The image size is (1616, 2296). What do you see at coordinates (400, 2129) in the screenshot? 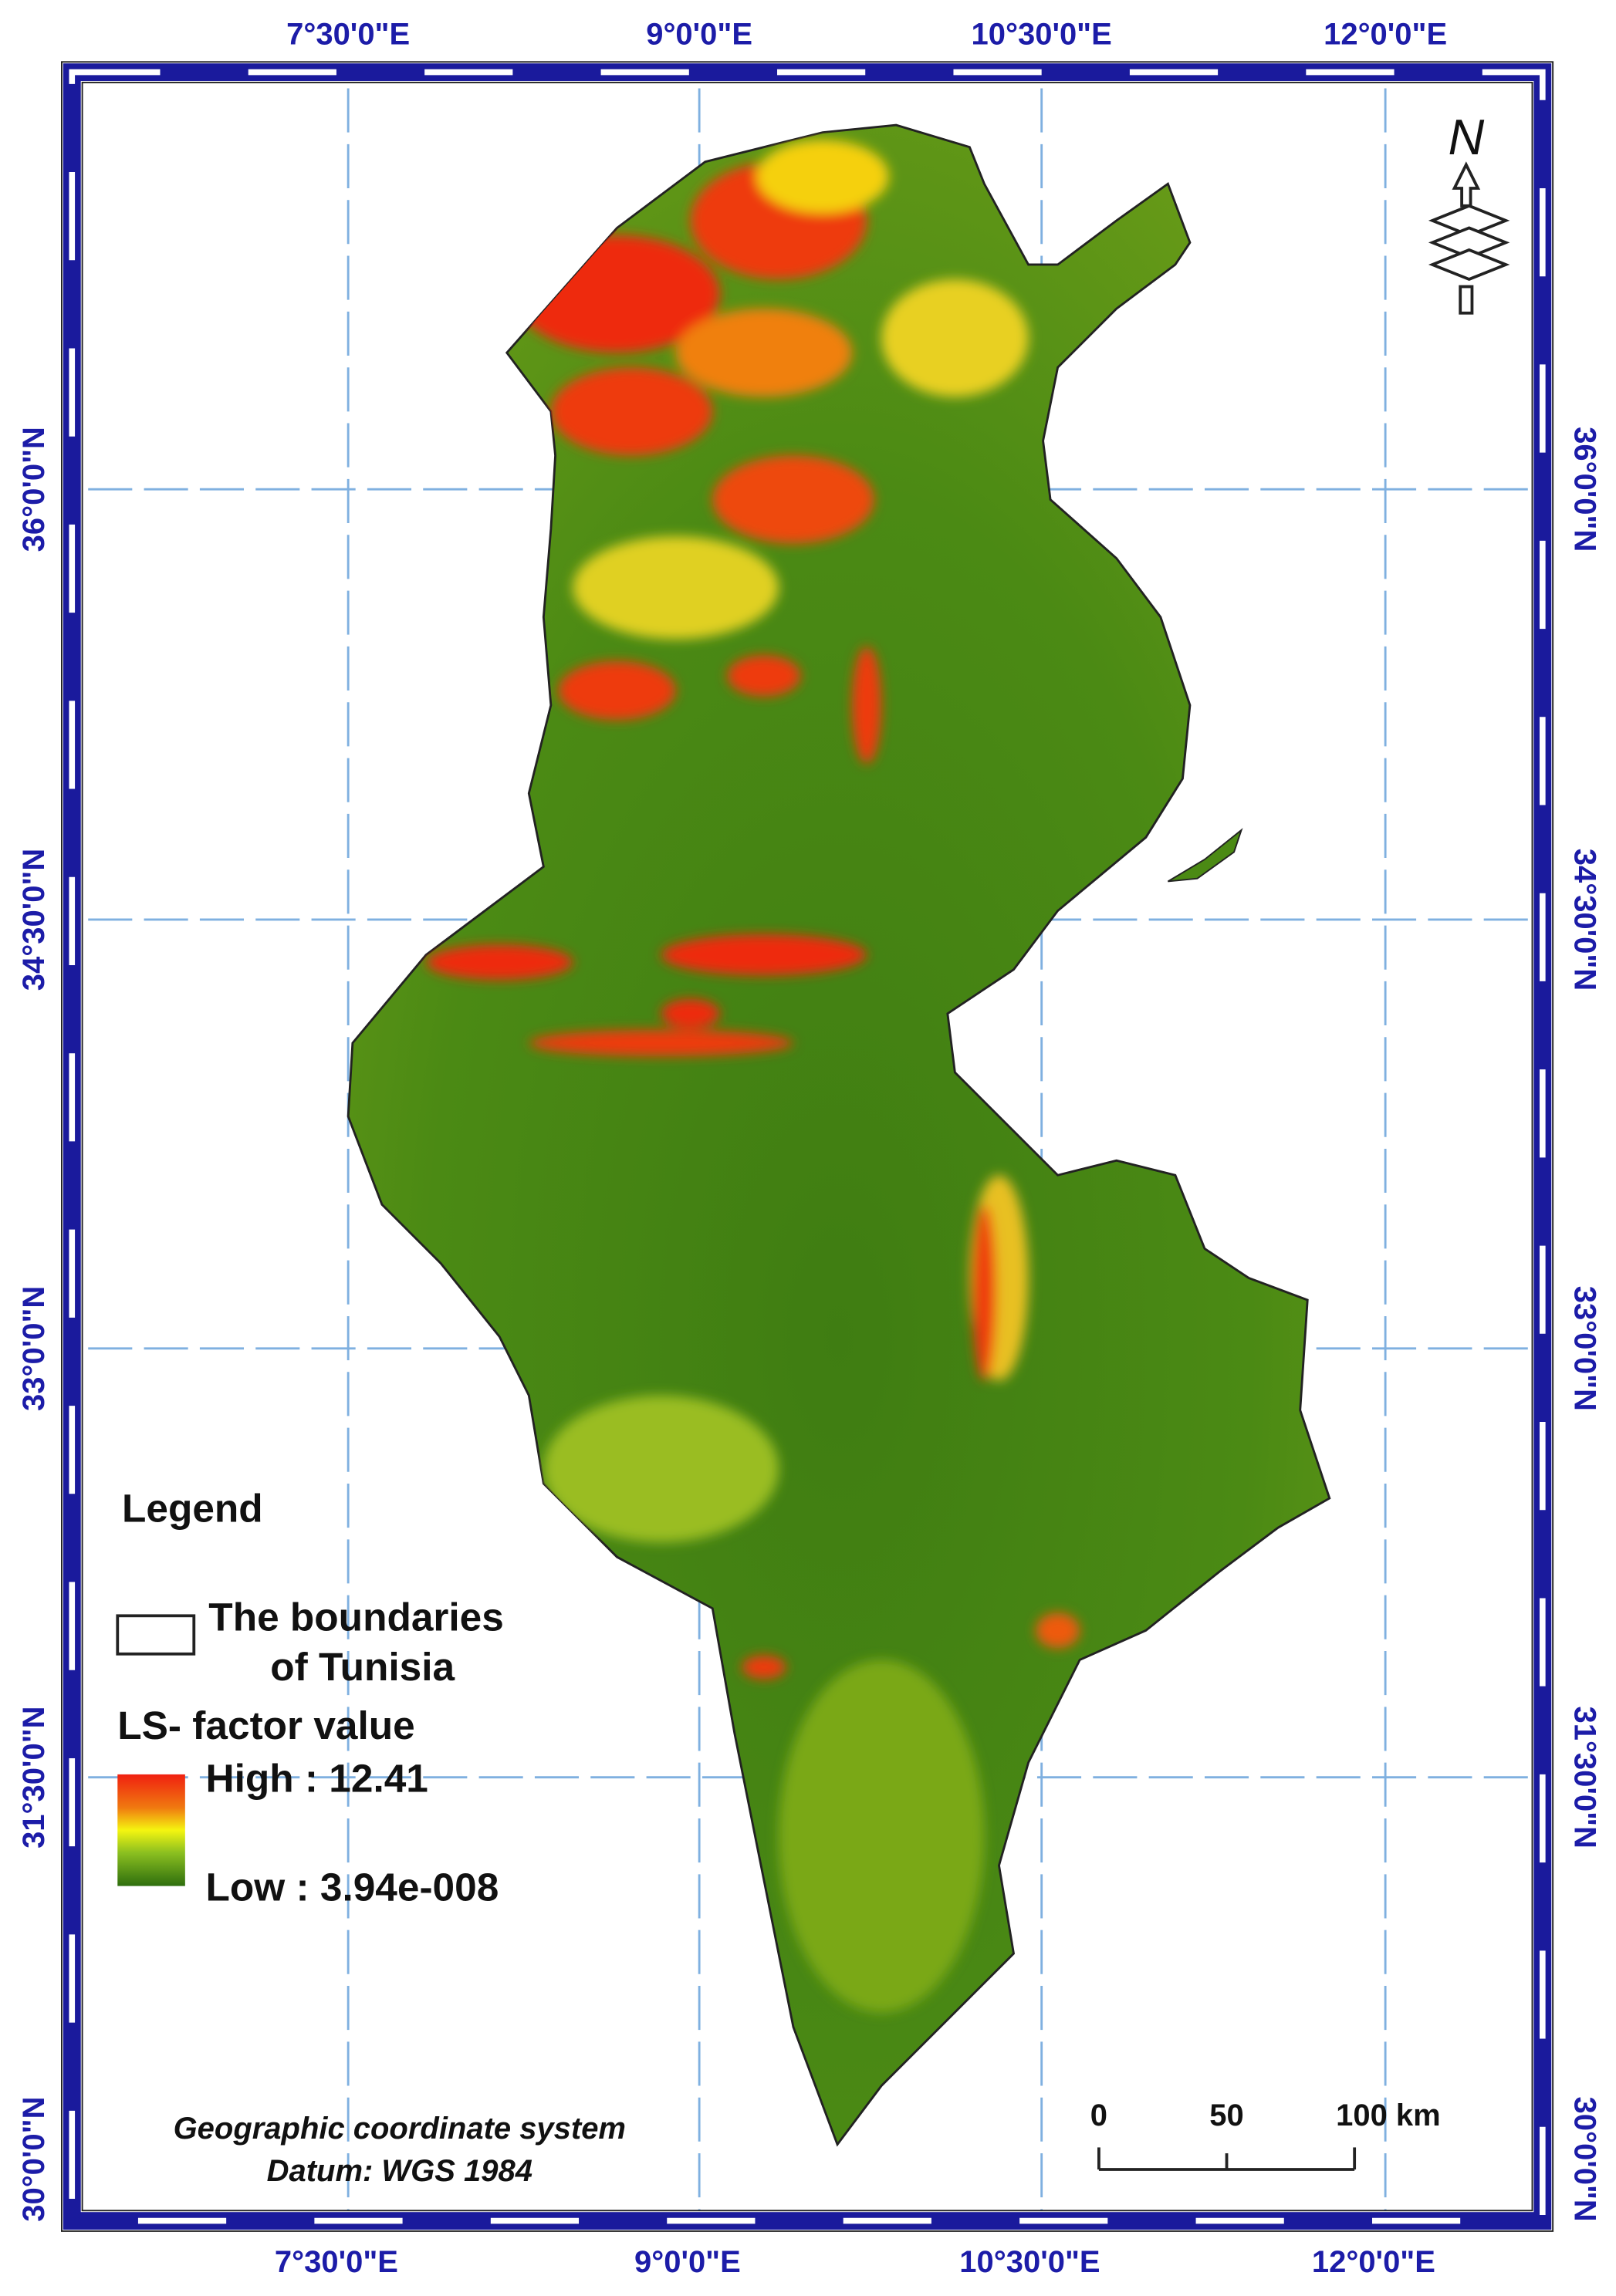
I see `crs-label: Geographic coordinate system` at bounding box center [400, 2129].